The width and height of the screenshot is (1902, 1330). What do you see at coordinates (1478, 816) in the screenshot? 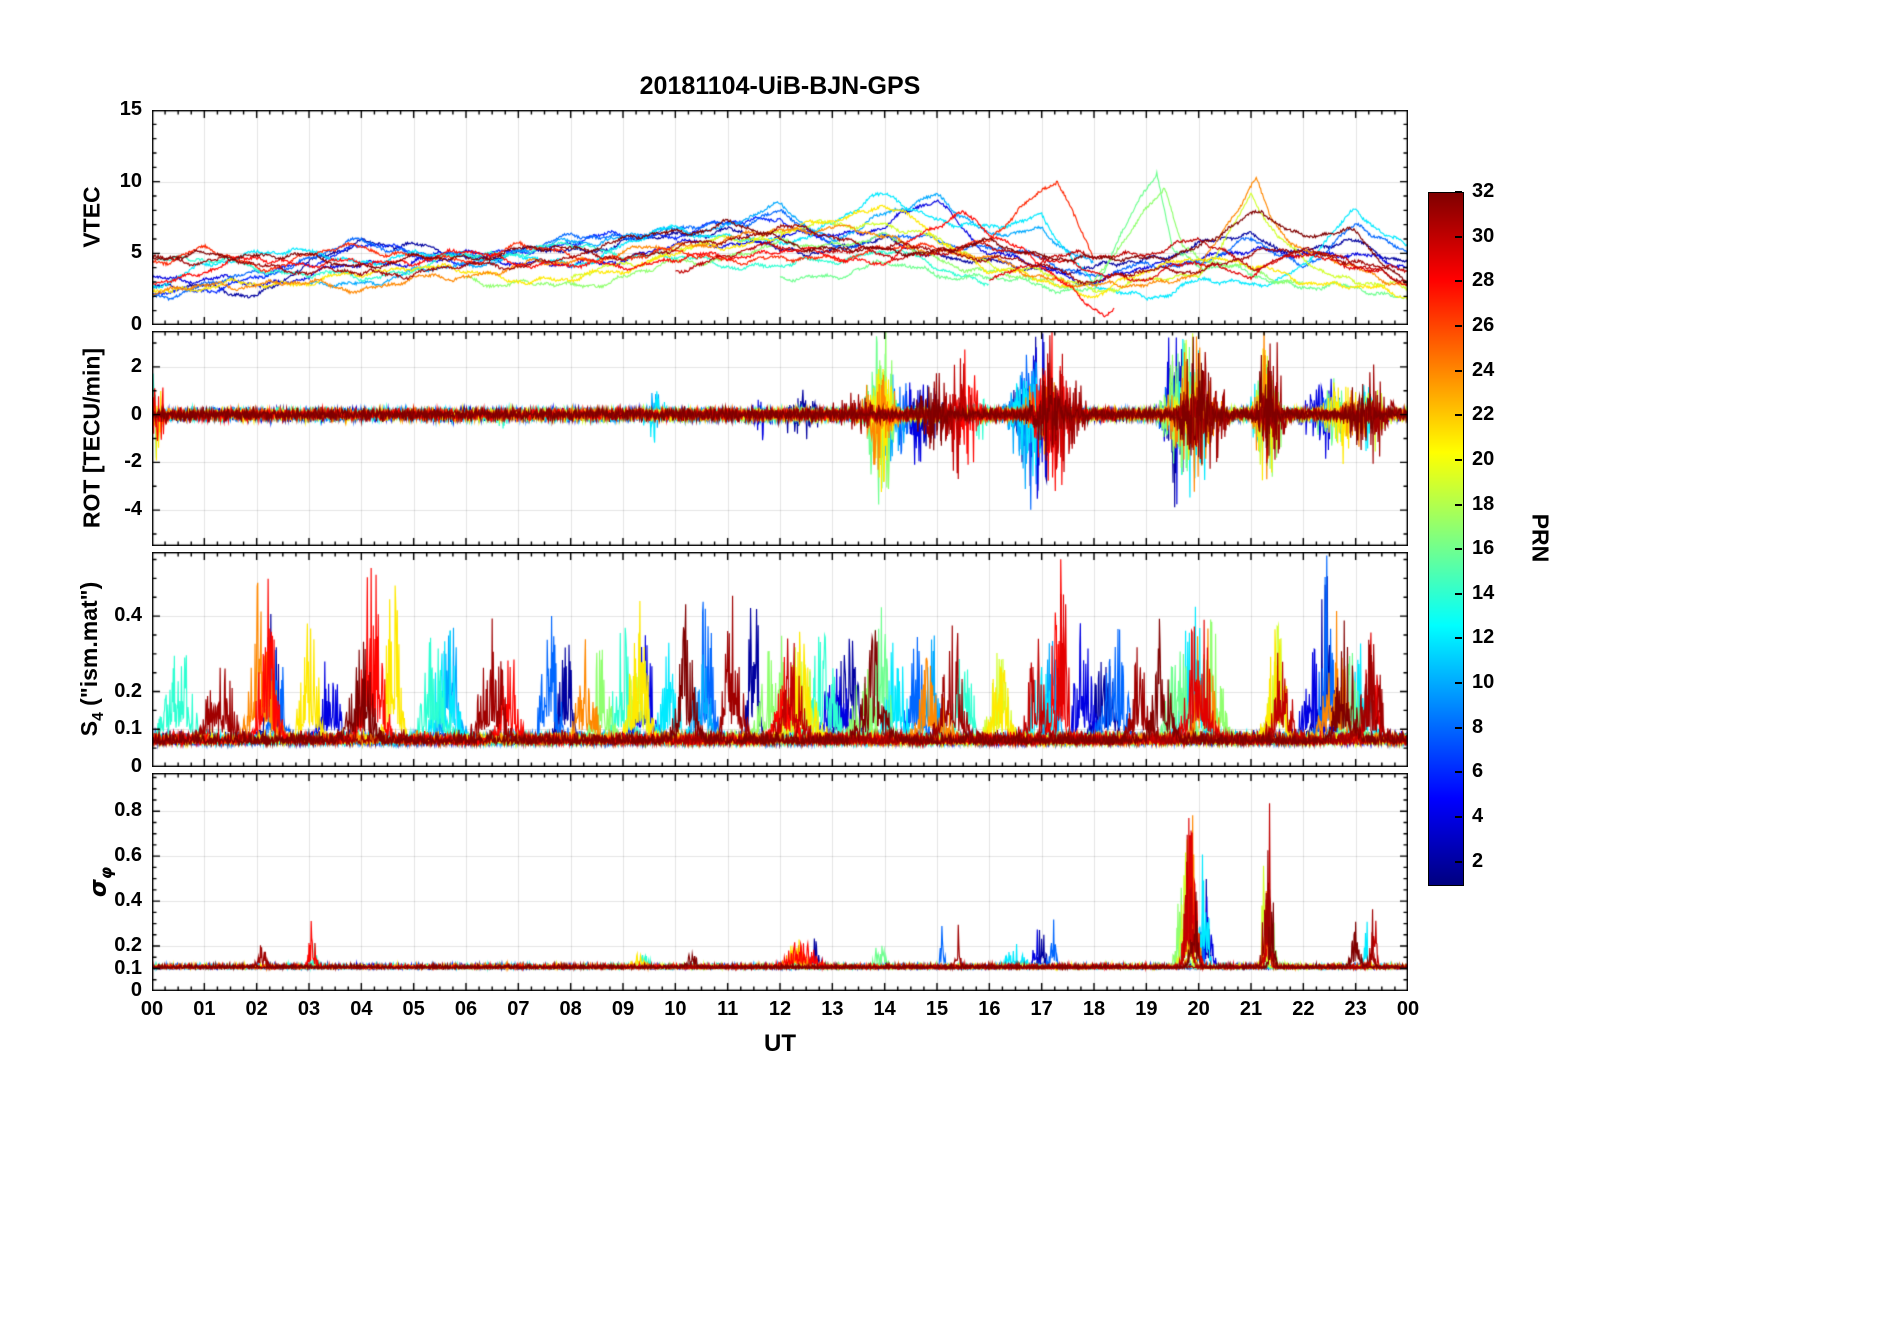
I see `colorbar-tick-label: 4` at bounding box center [1478, 816].